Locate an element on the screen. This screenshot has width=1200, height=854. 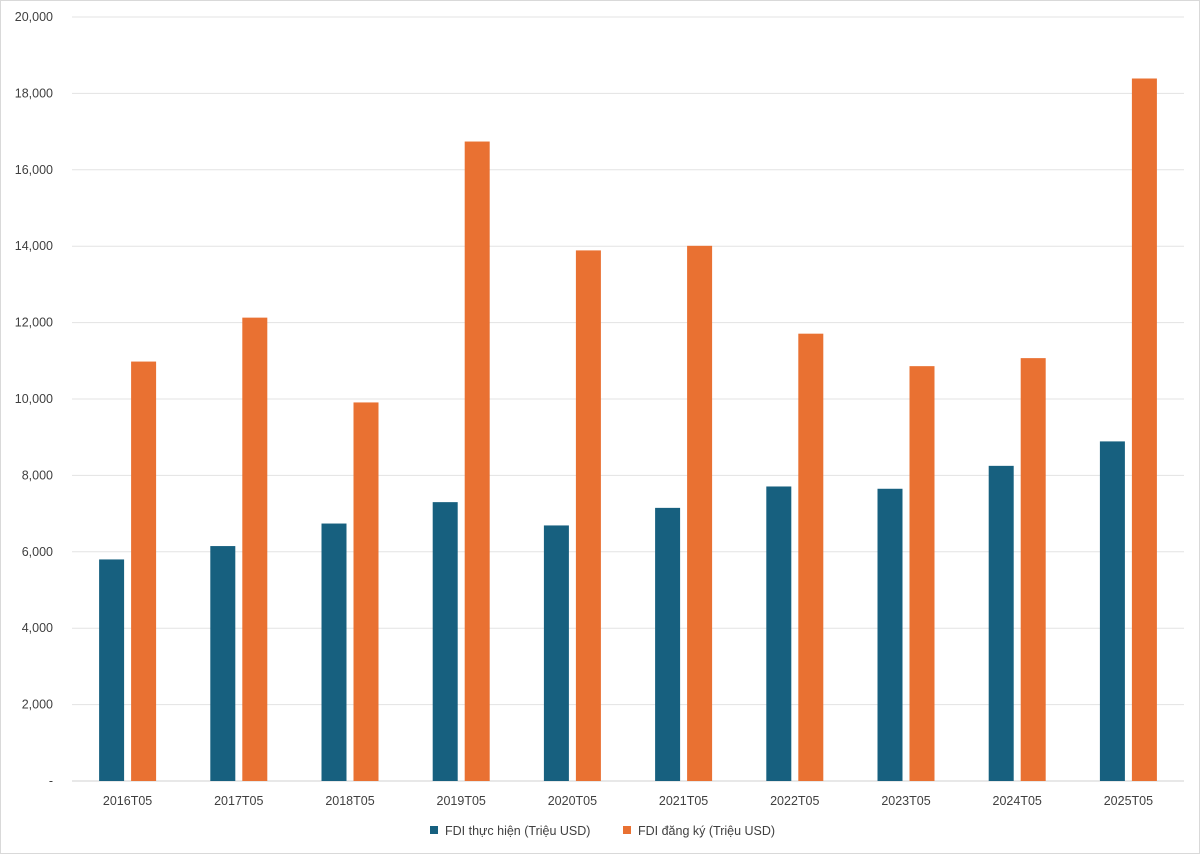
x-tick-label: 2018T05 is located at coordinates (349, 801).